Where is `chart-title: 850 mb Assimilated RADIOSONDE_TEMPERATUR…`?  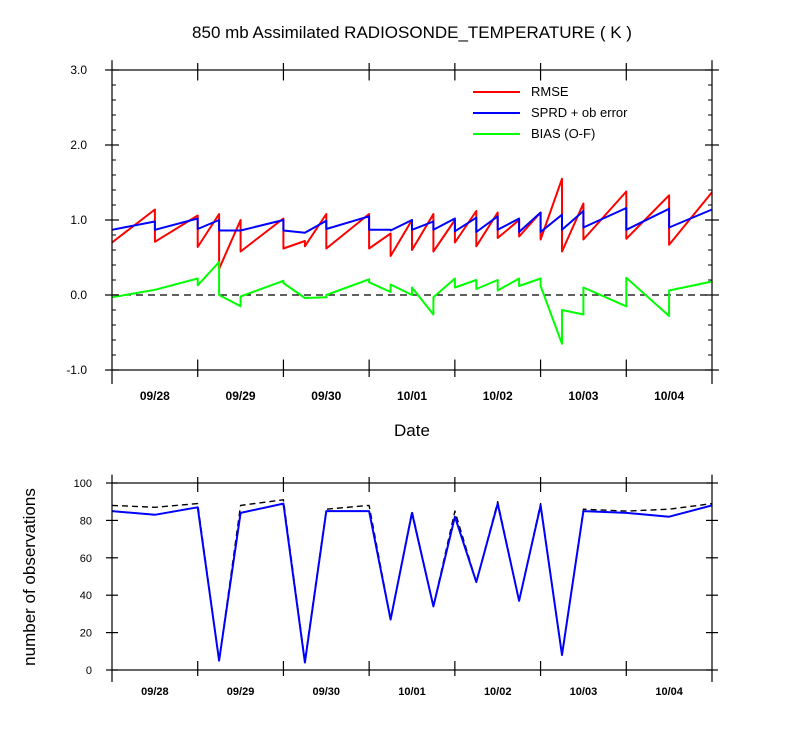 chart-title: 850 mb Assimilated RADIOSONDE_TEMPERATUR… is located at coordinates (412, 32).